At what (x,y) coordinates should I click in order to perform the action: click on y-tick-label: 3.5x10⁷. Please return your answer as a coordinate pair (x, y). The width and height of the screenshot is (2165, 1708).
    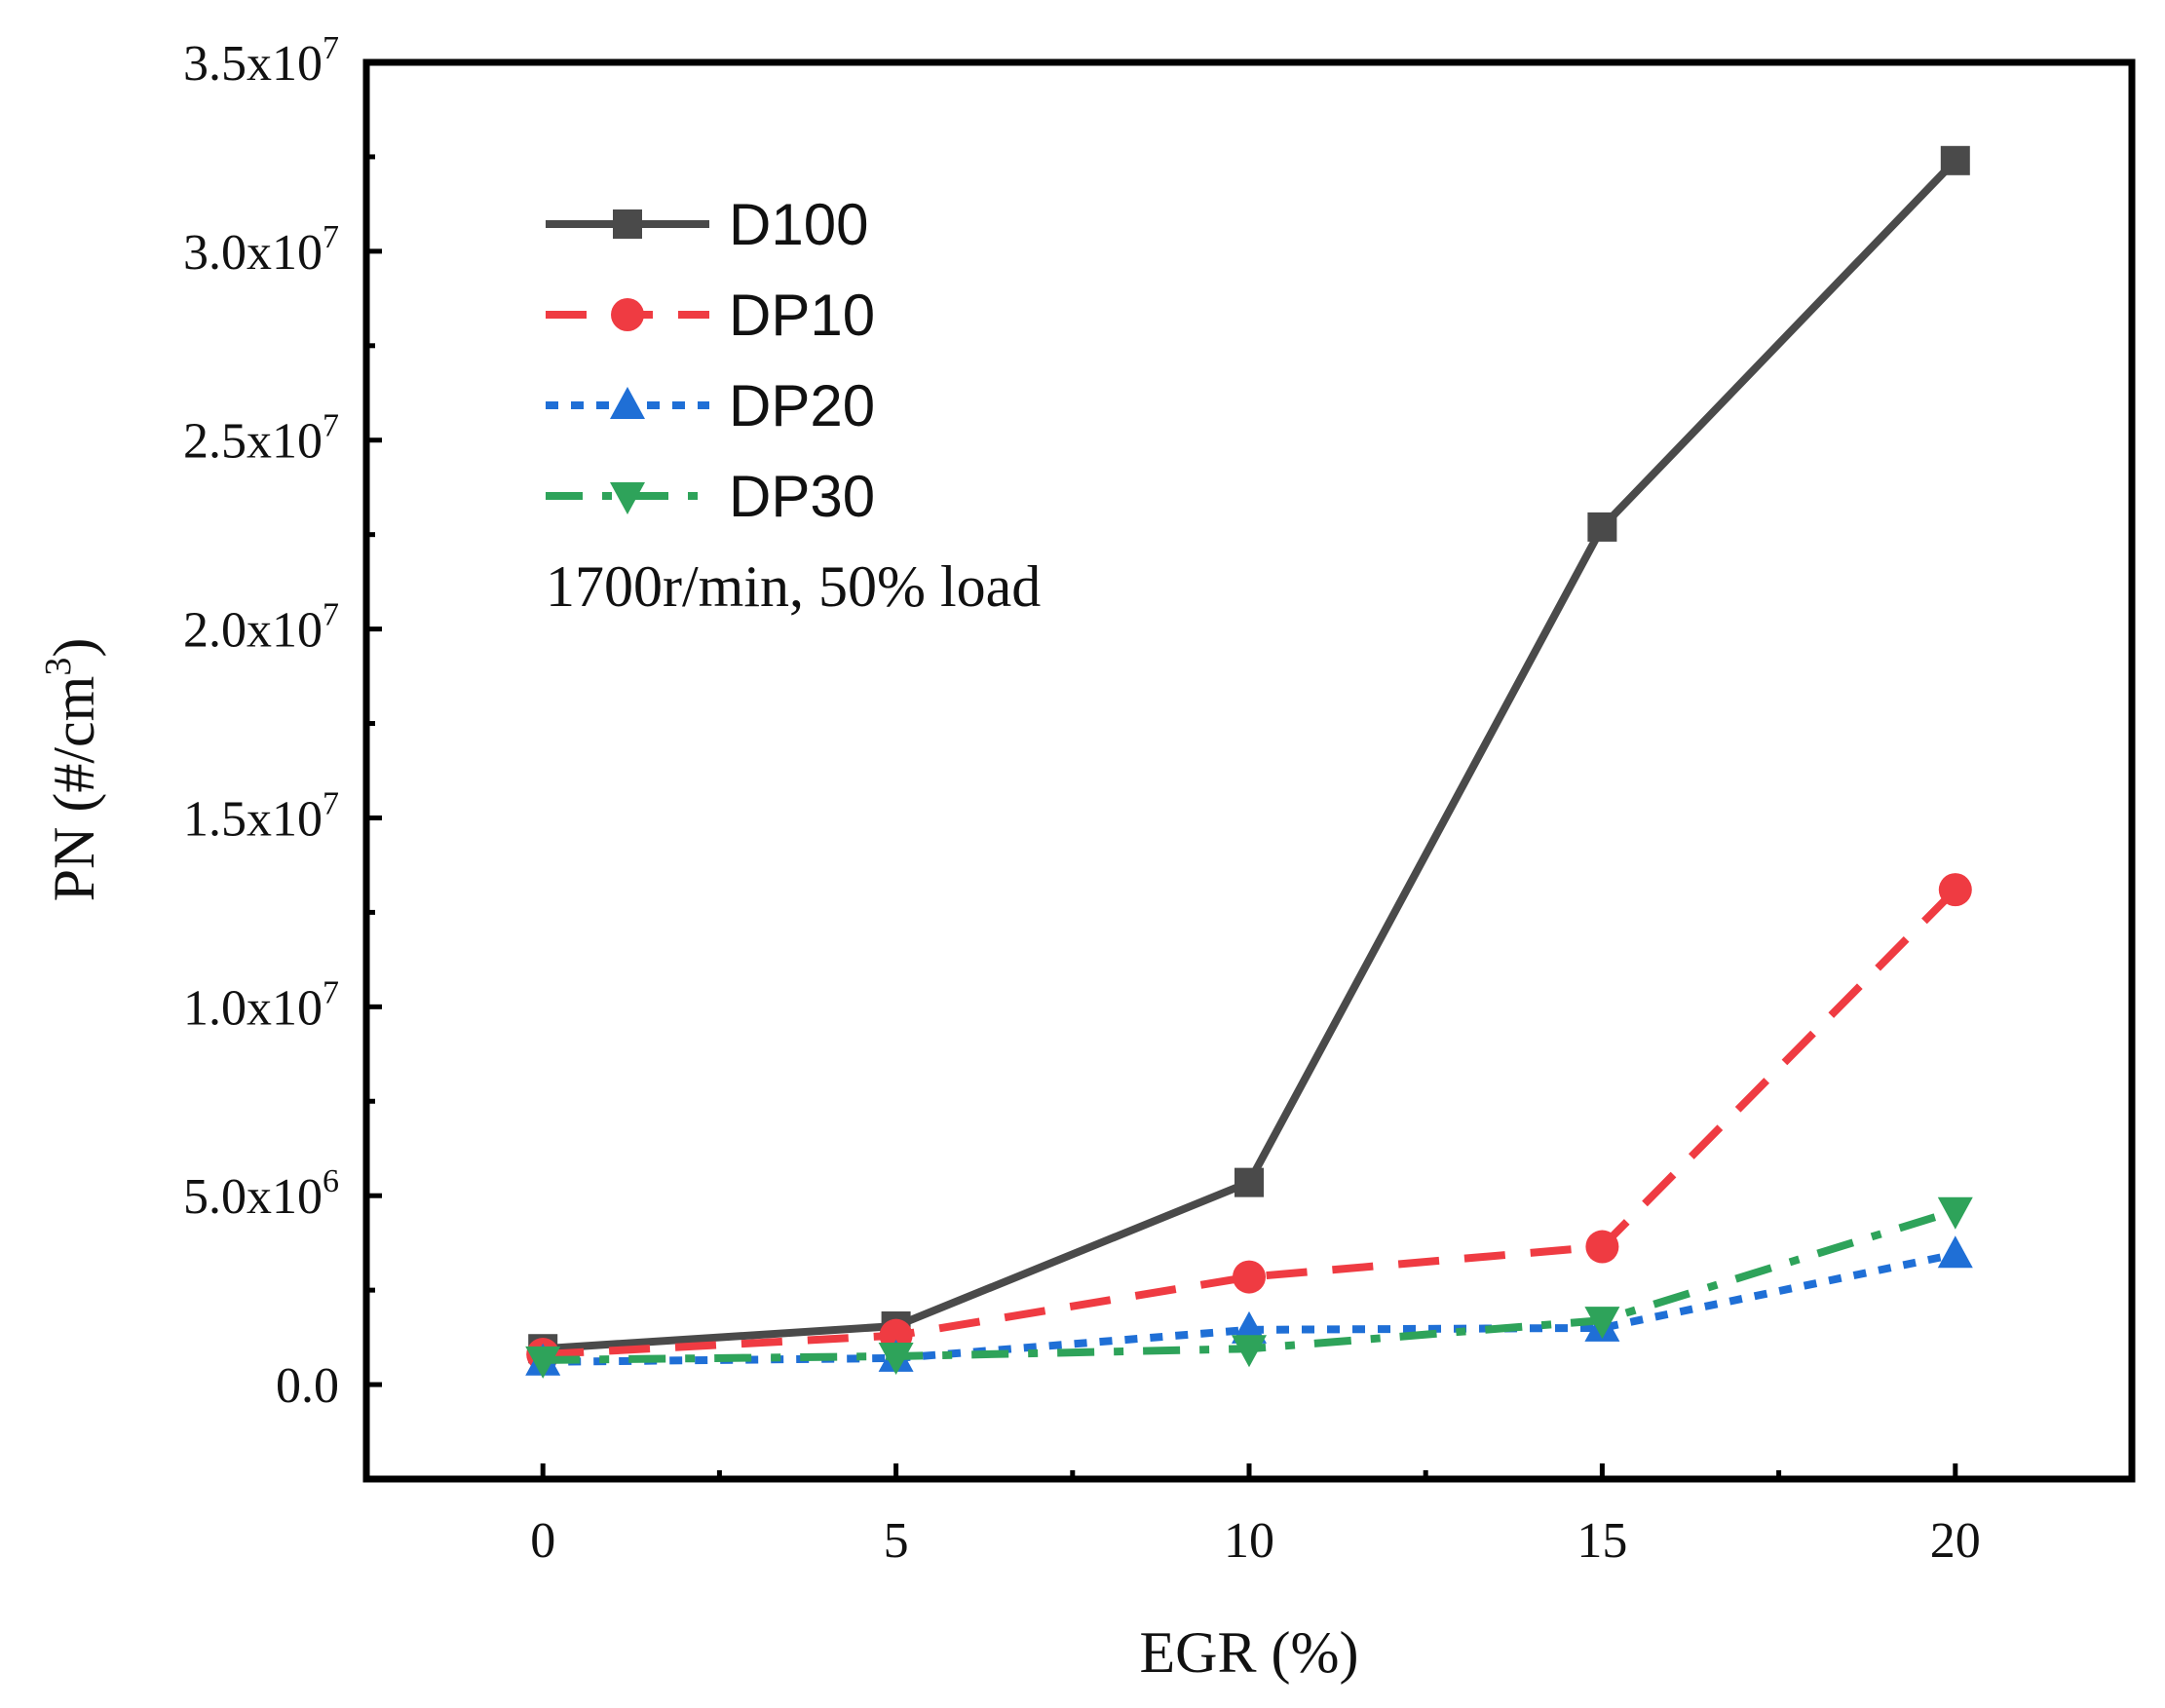
    Looking at the image, I should click on (261, 61).